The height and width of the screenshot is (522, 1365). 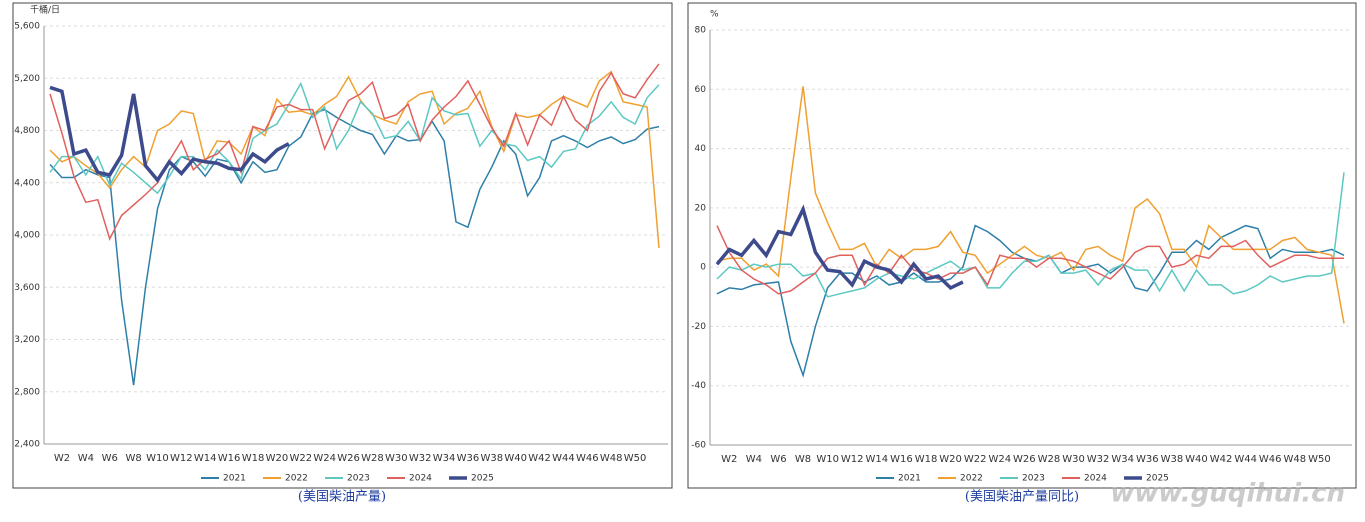 I want to click on y-tick-label: -60, so click(x=698, y=446).